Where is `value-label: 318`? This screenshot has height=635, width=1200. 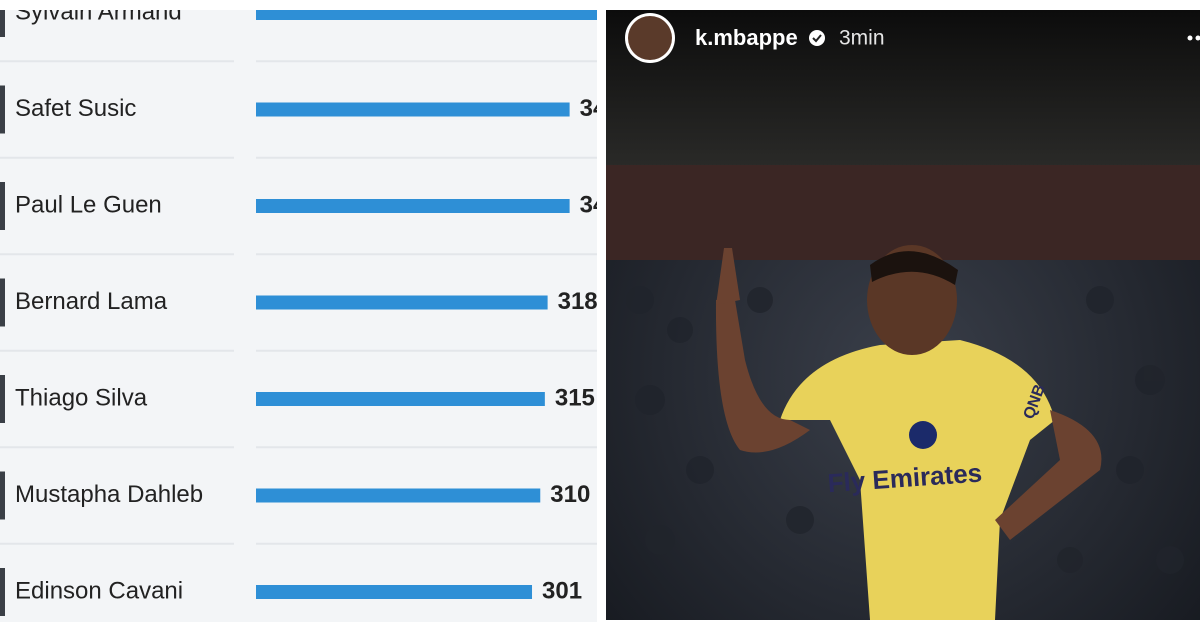 value-label: 318 is located at coordinates (578, 301).